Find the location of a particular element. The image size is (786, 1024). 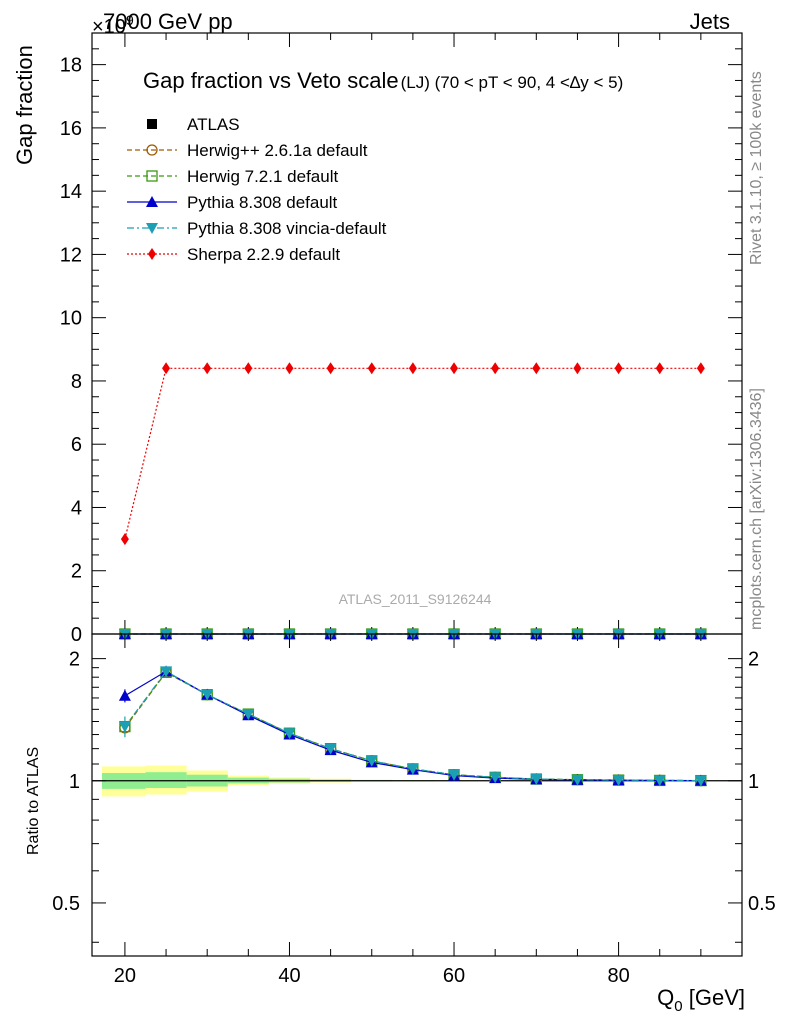

ratio-series-pythia-8-308-vincia-default is located at coordinates (412, 726).